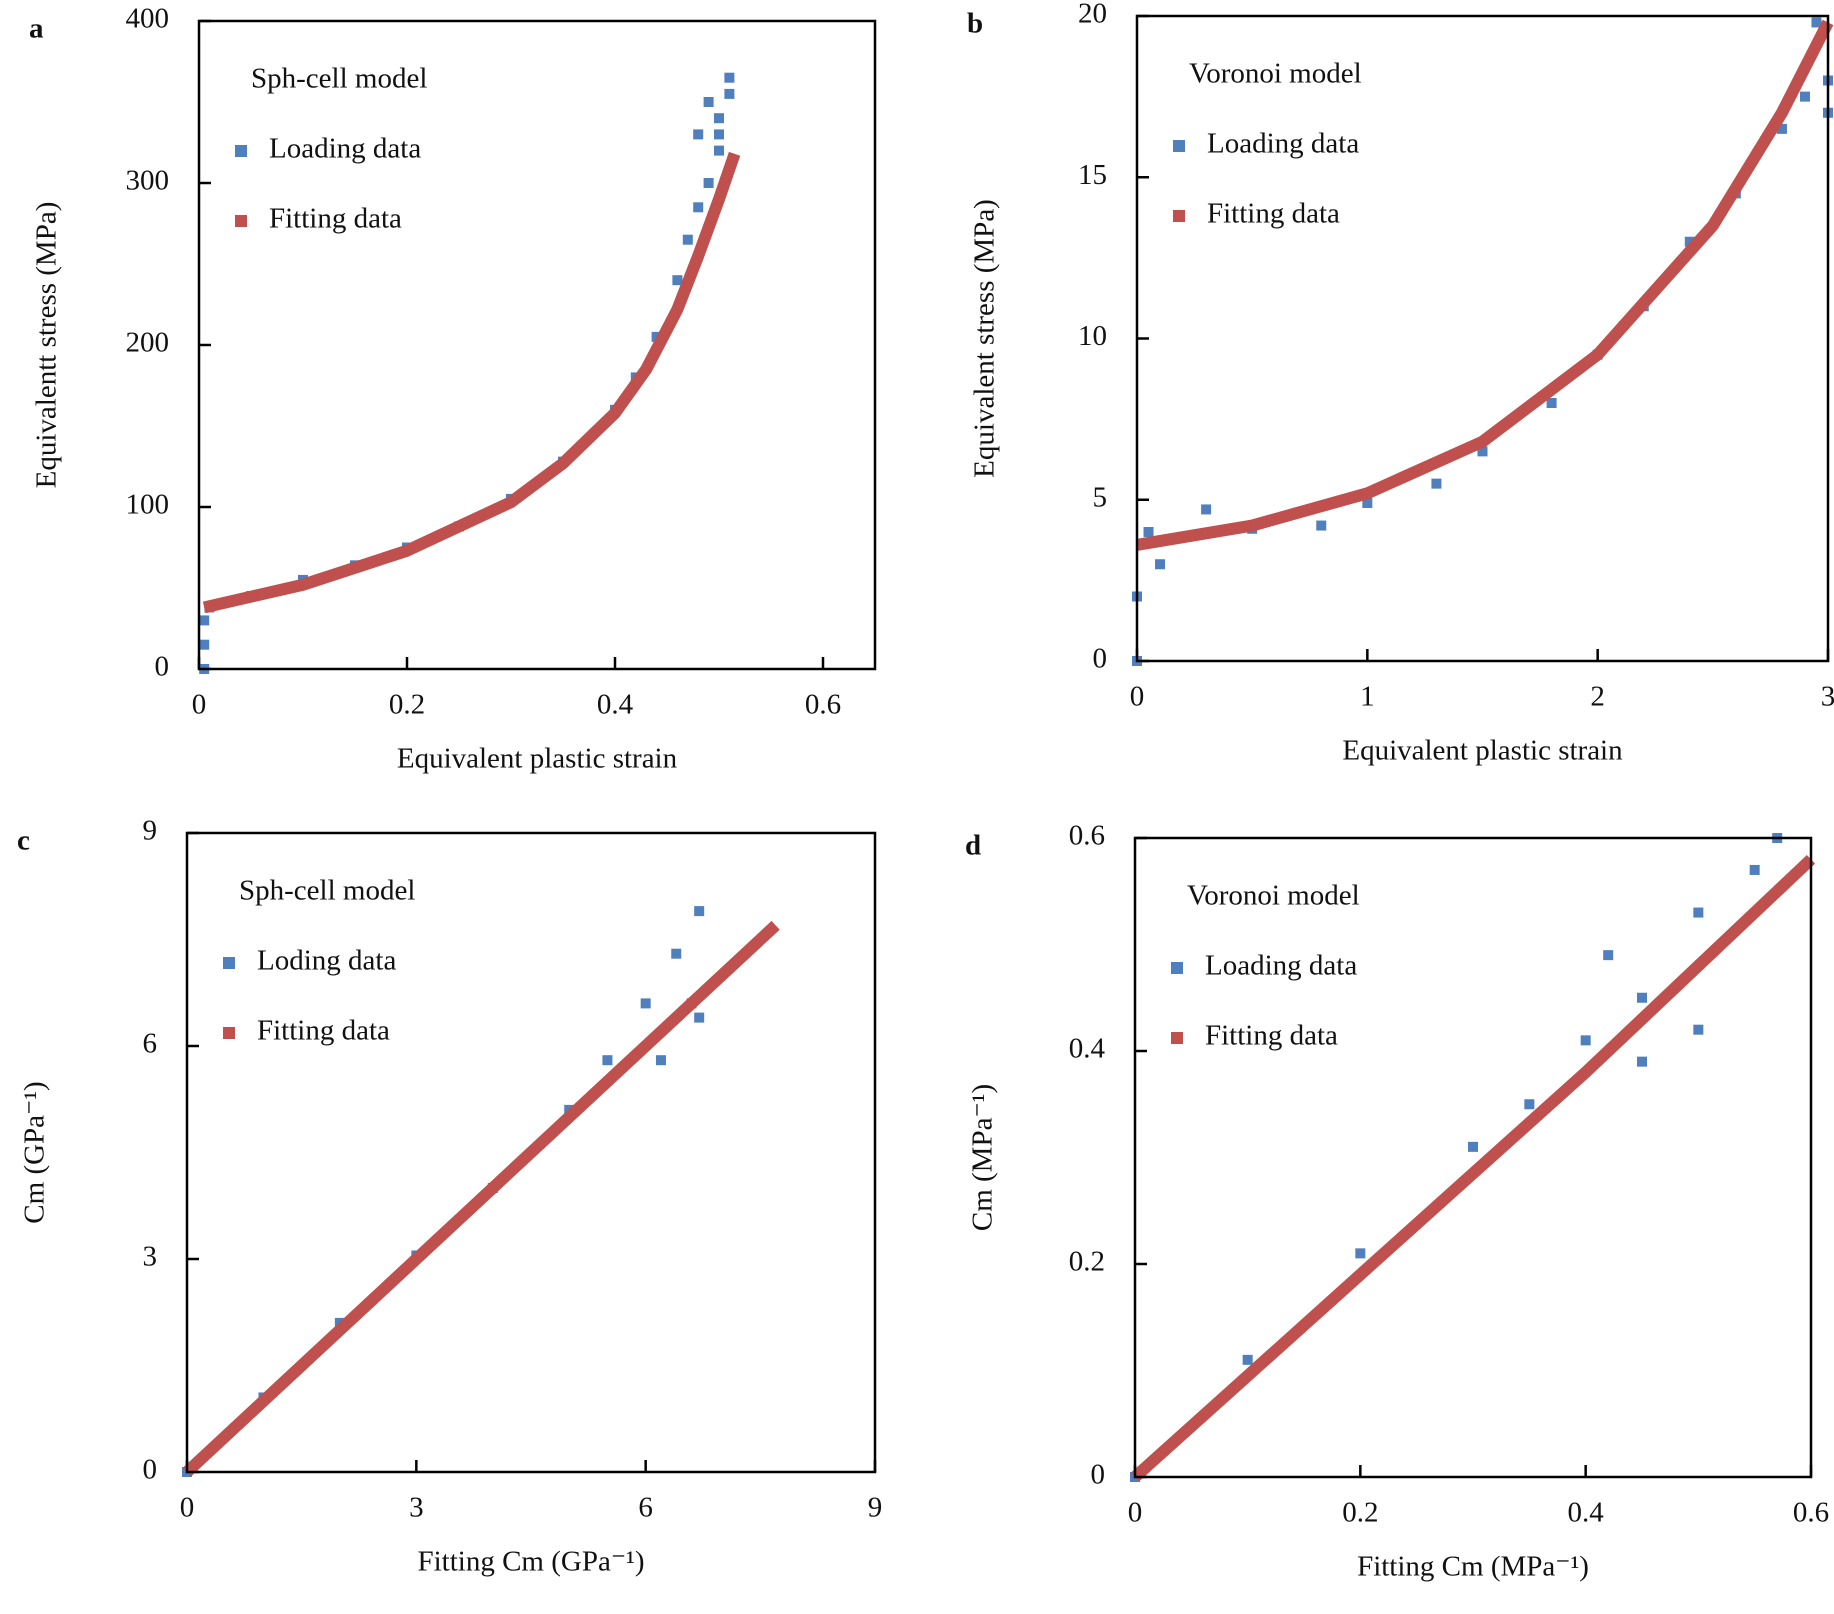  I want to click on x-tick-label: 0.6, so click(823, 705).